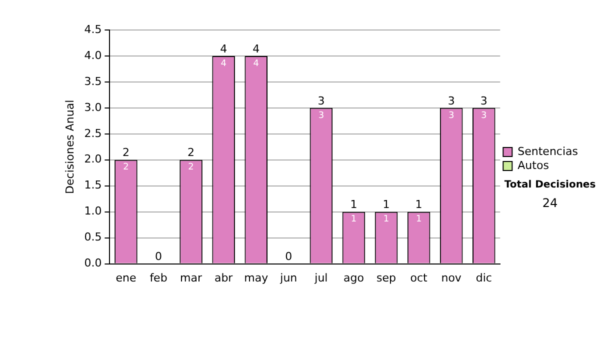 The width and height of the screenshot is (600, 340). What do you see at coordinates (256, 277) in the screenshot?
I see `x-tick-label: may` at bounding box center [256, 277].